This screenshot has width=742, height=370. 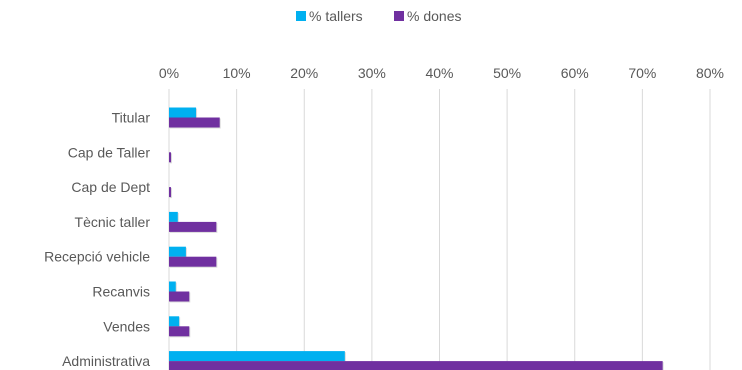 What do you see at coordinates (106, 361) in the screenshot?
I see `category-label: Administrativa` at bounding box center [106, 361].